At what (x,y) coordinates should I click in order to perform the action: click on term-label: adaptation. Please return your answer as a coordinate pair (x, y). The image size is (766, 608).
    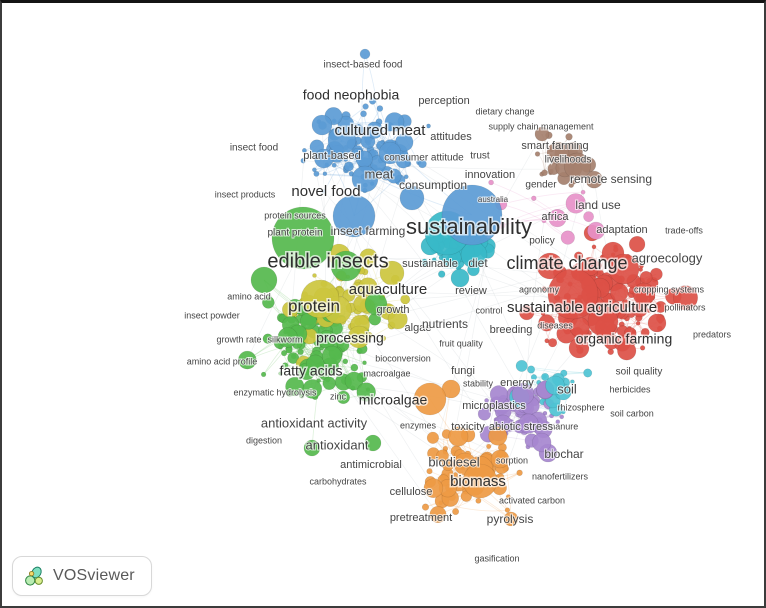
    Looking at the image, I should click on (621, 230).